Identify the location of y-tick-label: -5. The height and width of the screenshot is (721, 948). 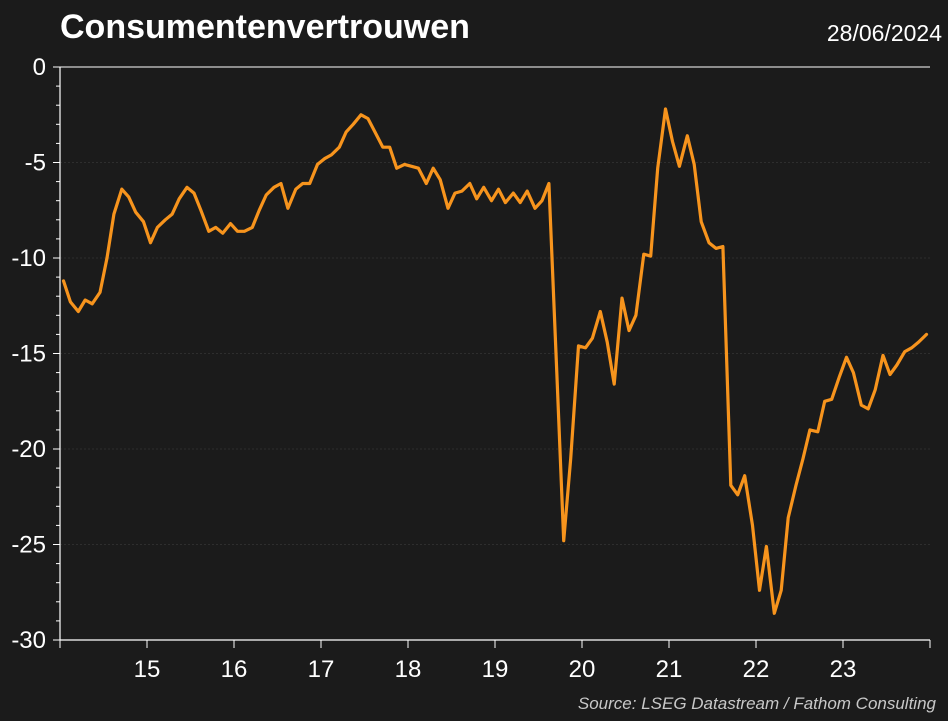
(35, 163).